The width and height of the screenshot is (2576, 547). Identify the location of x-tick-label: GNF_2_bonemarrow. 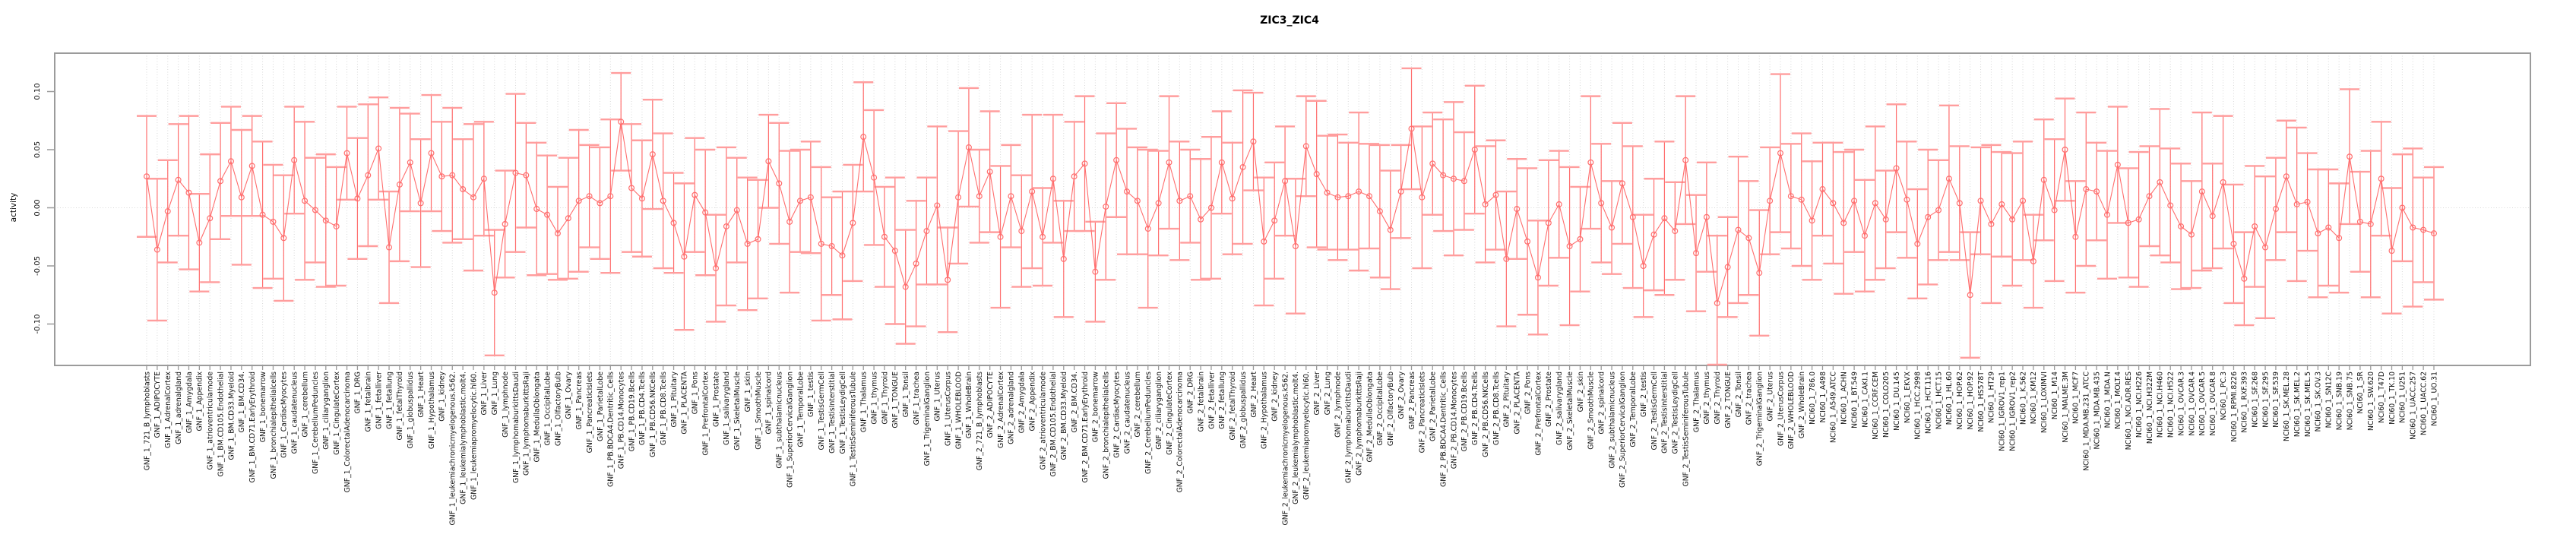
(1096, 407).